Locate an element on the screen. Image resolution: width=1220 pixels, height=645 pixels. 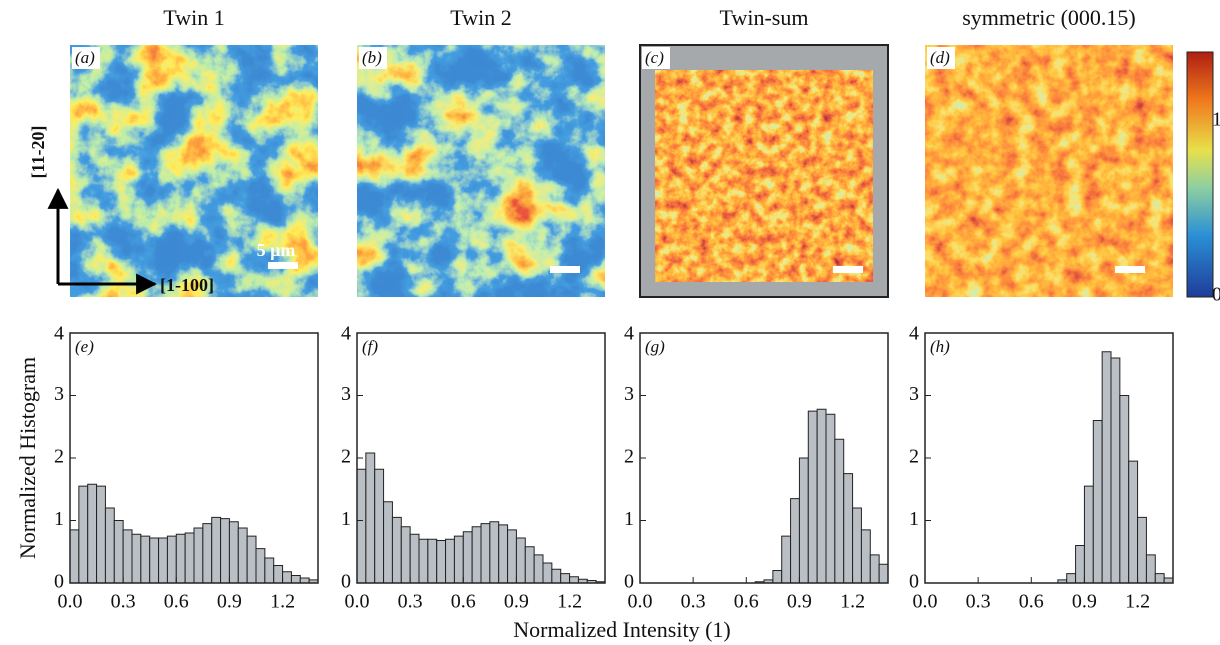
panel-title: Twin-sum is located at coordinates (764, 17).